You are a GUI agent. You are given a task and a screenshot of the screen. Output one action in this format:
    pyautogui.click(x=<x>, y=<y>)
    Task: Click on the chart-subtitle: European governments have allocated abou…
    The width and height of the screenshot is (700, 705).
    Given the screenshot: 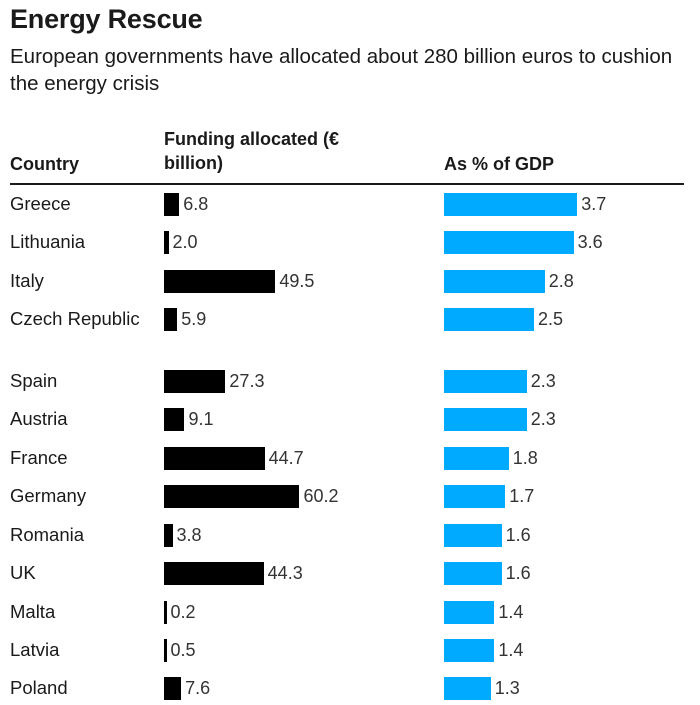 What is the action you would take?
    pyautogui.click(x=341, y=70)
    